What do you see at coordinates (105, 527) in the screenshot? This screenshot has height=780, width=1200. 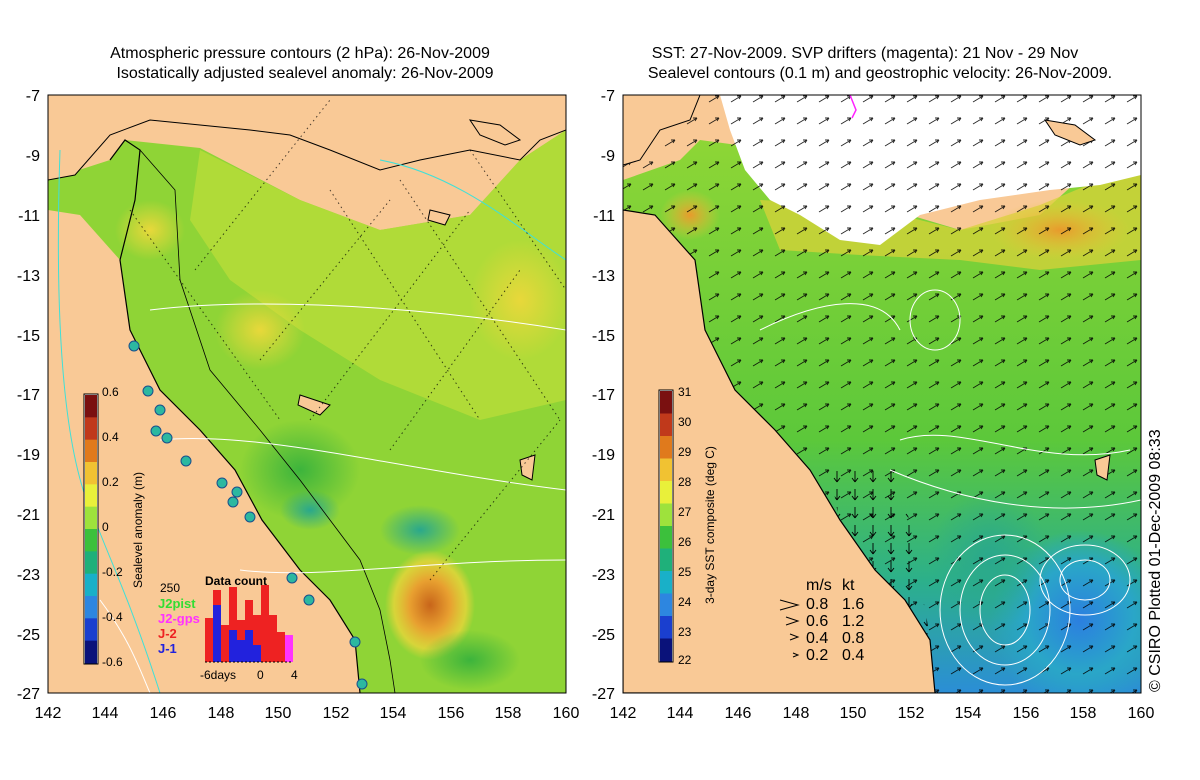 I see `left-cb-tick: 0` at bounding box center [105, 527].